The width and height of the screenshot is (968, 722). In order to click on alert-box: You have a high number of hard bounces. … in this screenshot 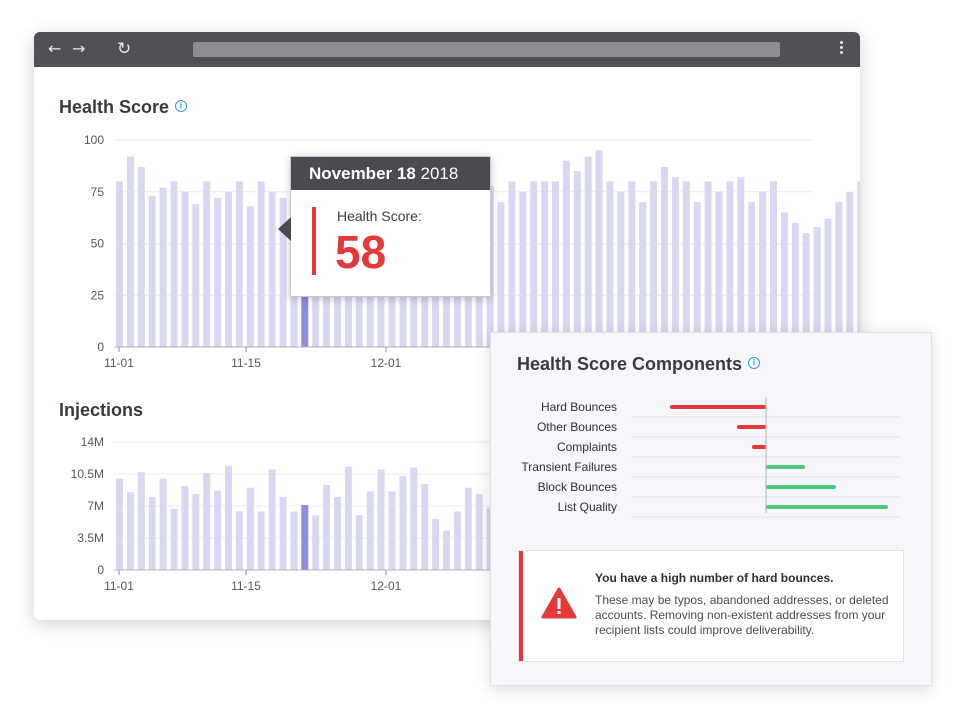, I will do `click(711, 606)`.